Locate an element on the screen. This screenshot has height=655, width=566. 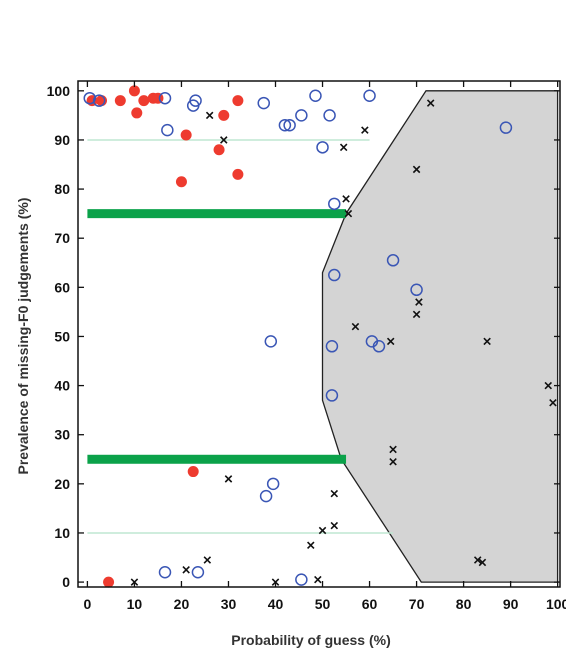
y-tick-label: 0 is located at coordinates (66, 582).